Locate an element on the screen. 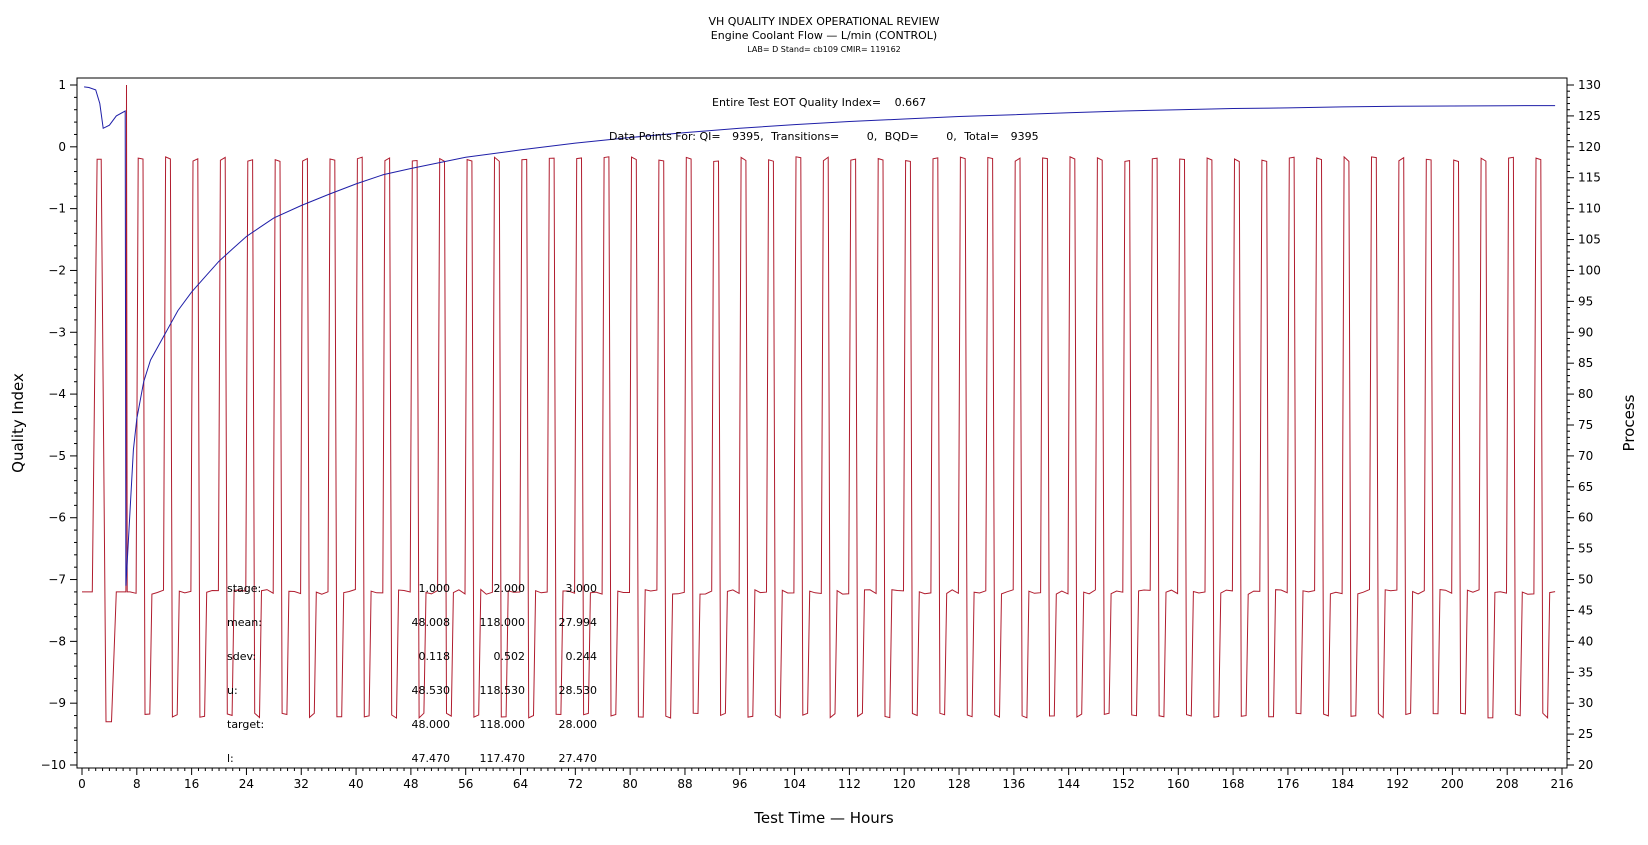  x-tick-label: 120 is located at coordinates (904, 784).